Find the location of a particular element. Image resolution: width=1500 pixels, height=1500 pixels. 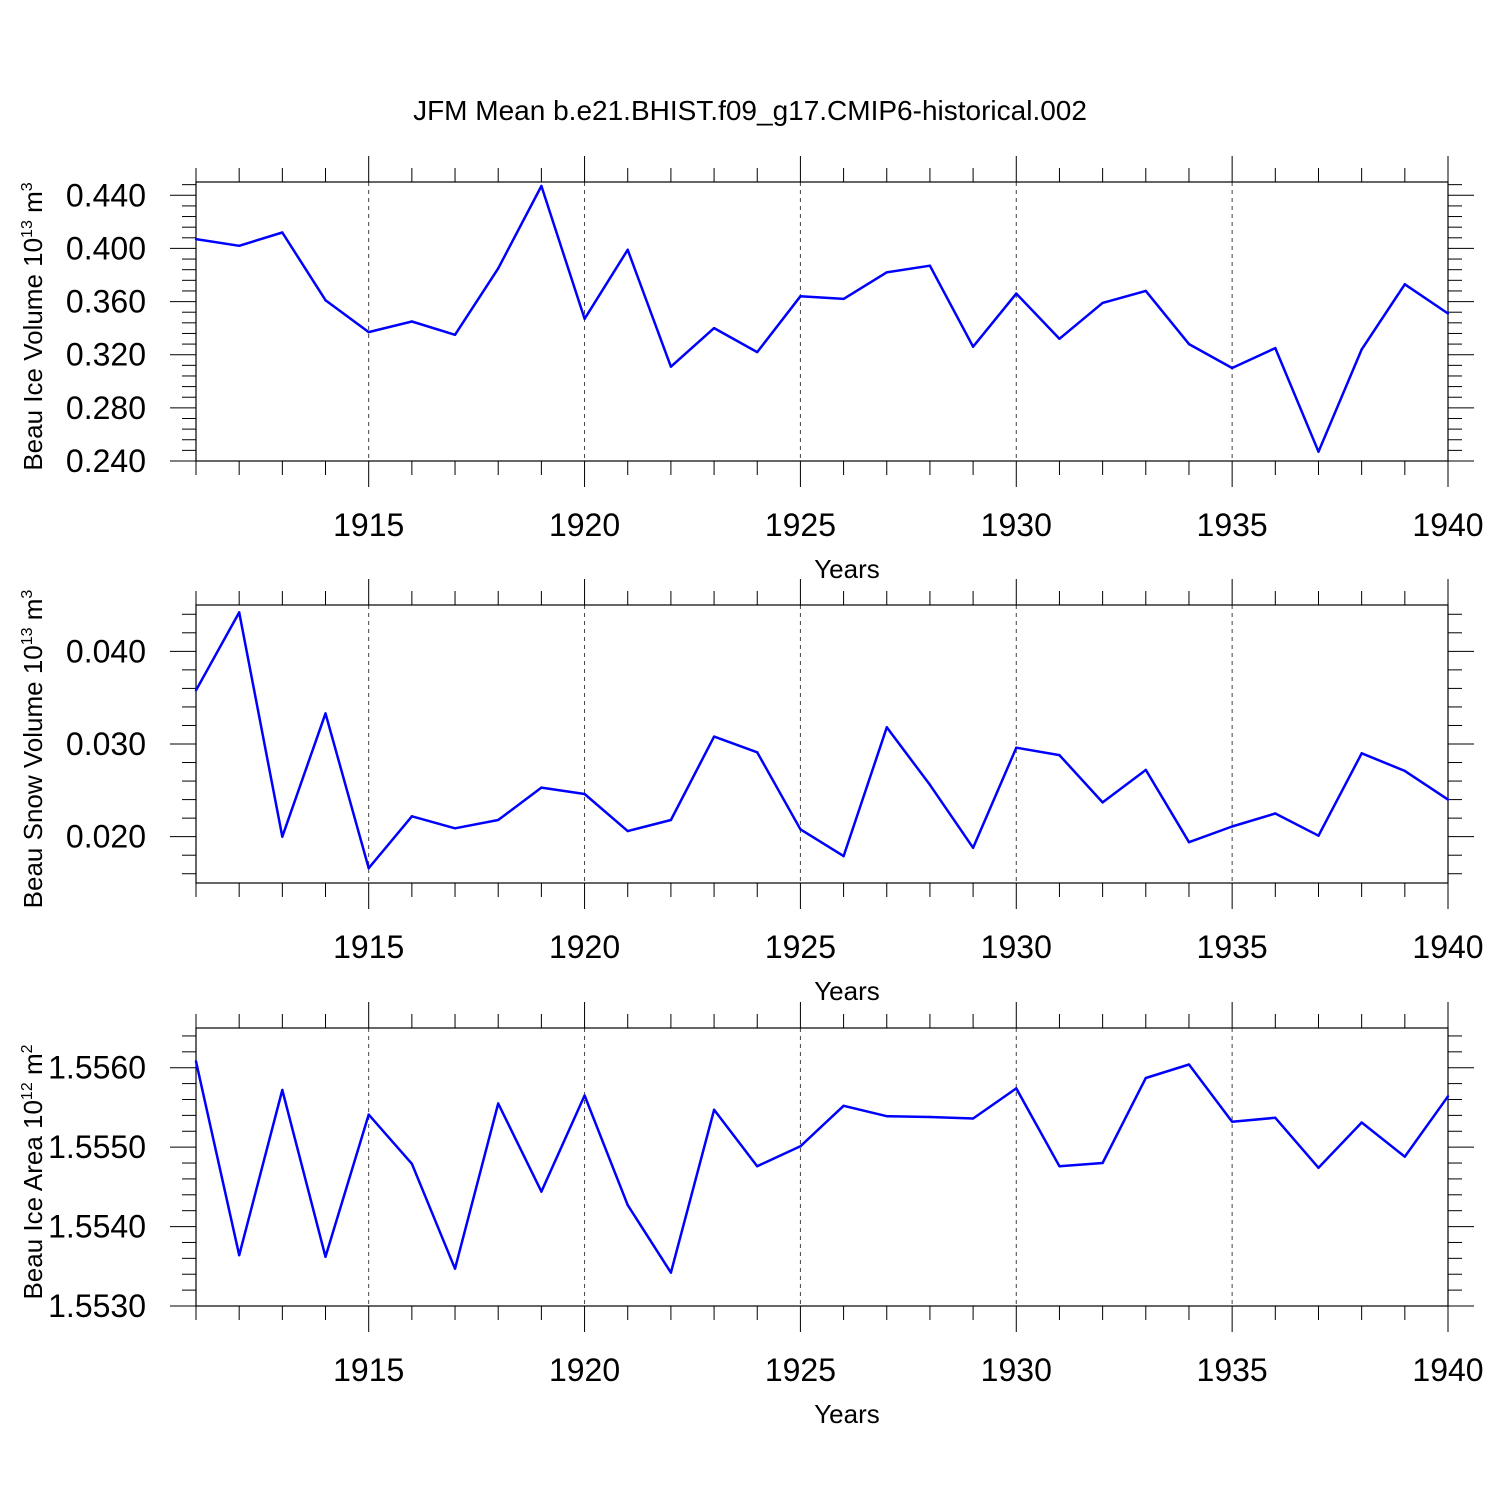

y-tick-label: 0.030 is located at coordinates (106, 744).